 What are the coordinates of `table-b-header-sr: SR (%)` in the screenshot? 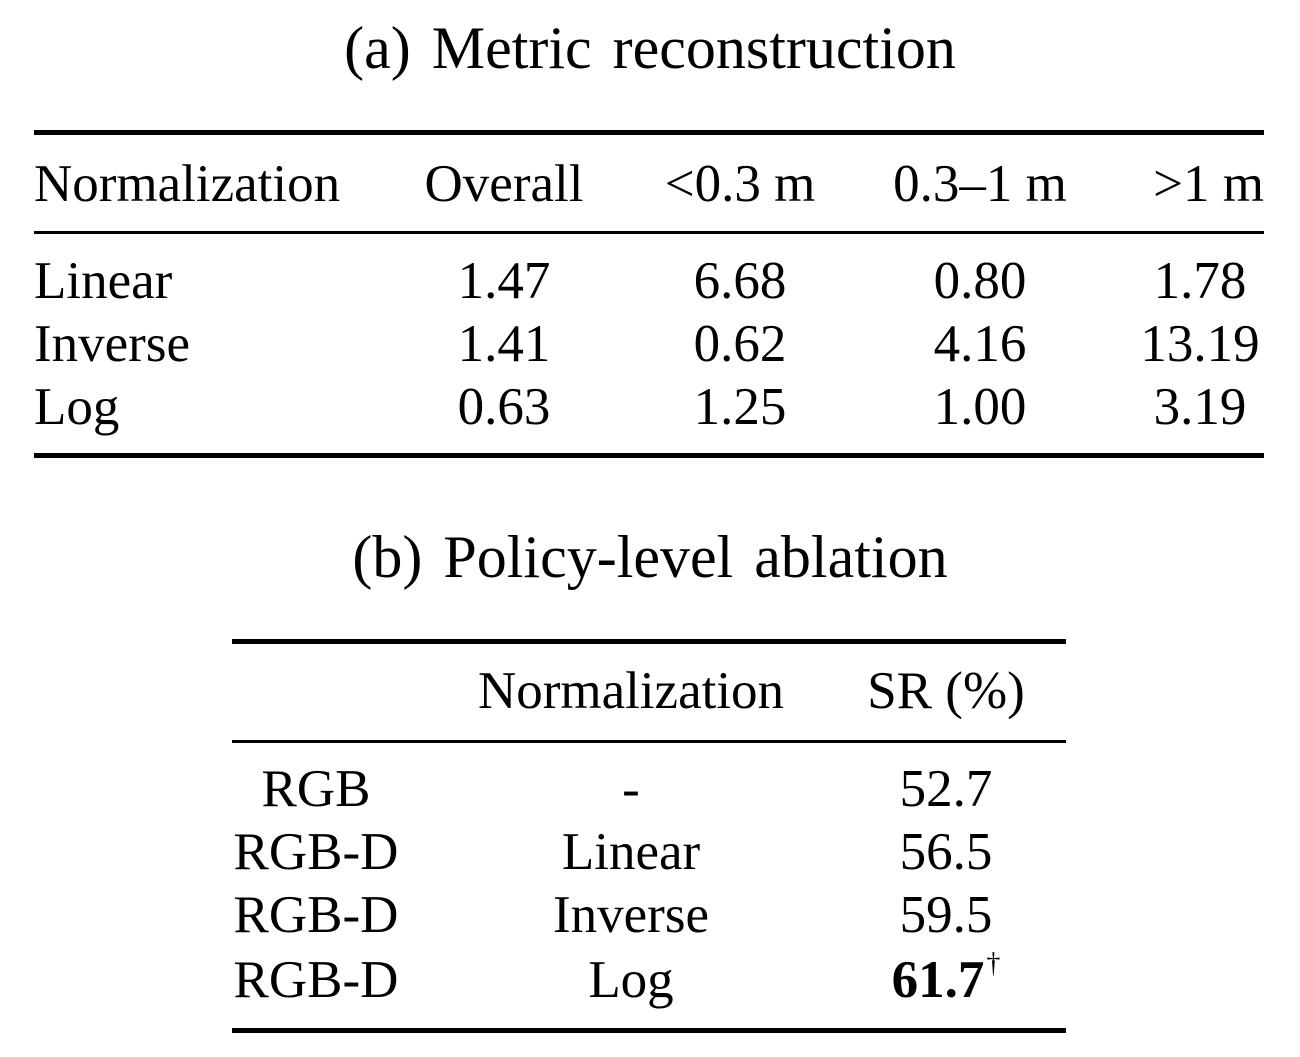 It's located at (946, 691).